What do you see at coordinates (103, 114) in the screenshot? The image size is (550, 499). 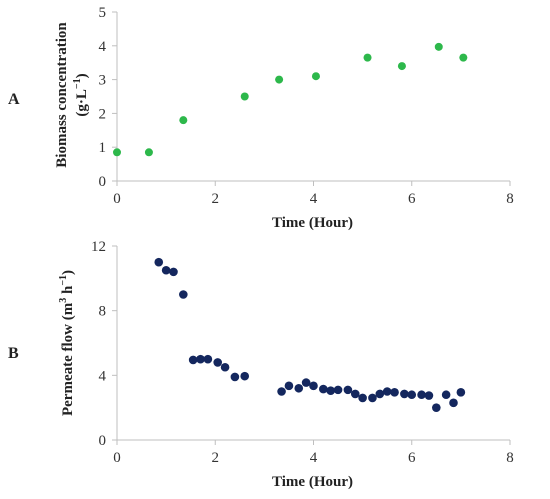 I see `y-tick-label: 2` at bounding box center [103, 114].